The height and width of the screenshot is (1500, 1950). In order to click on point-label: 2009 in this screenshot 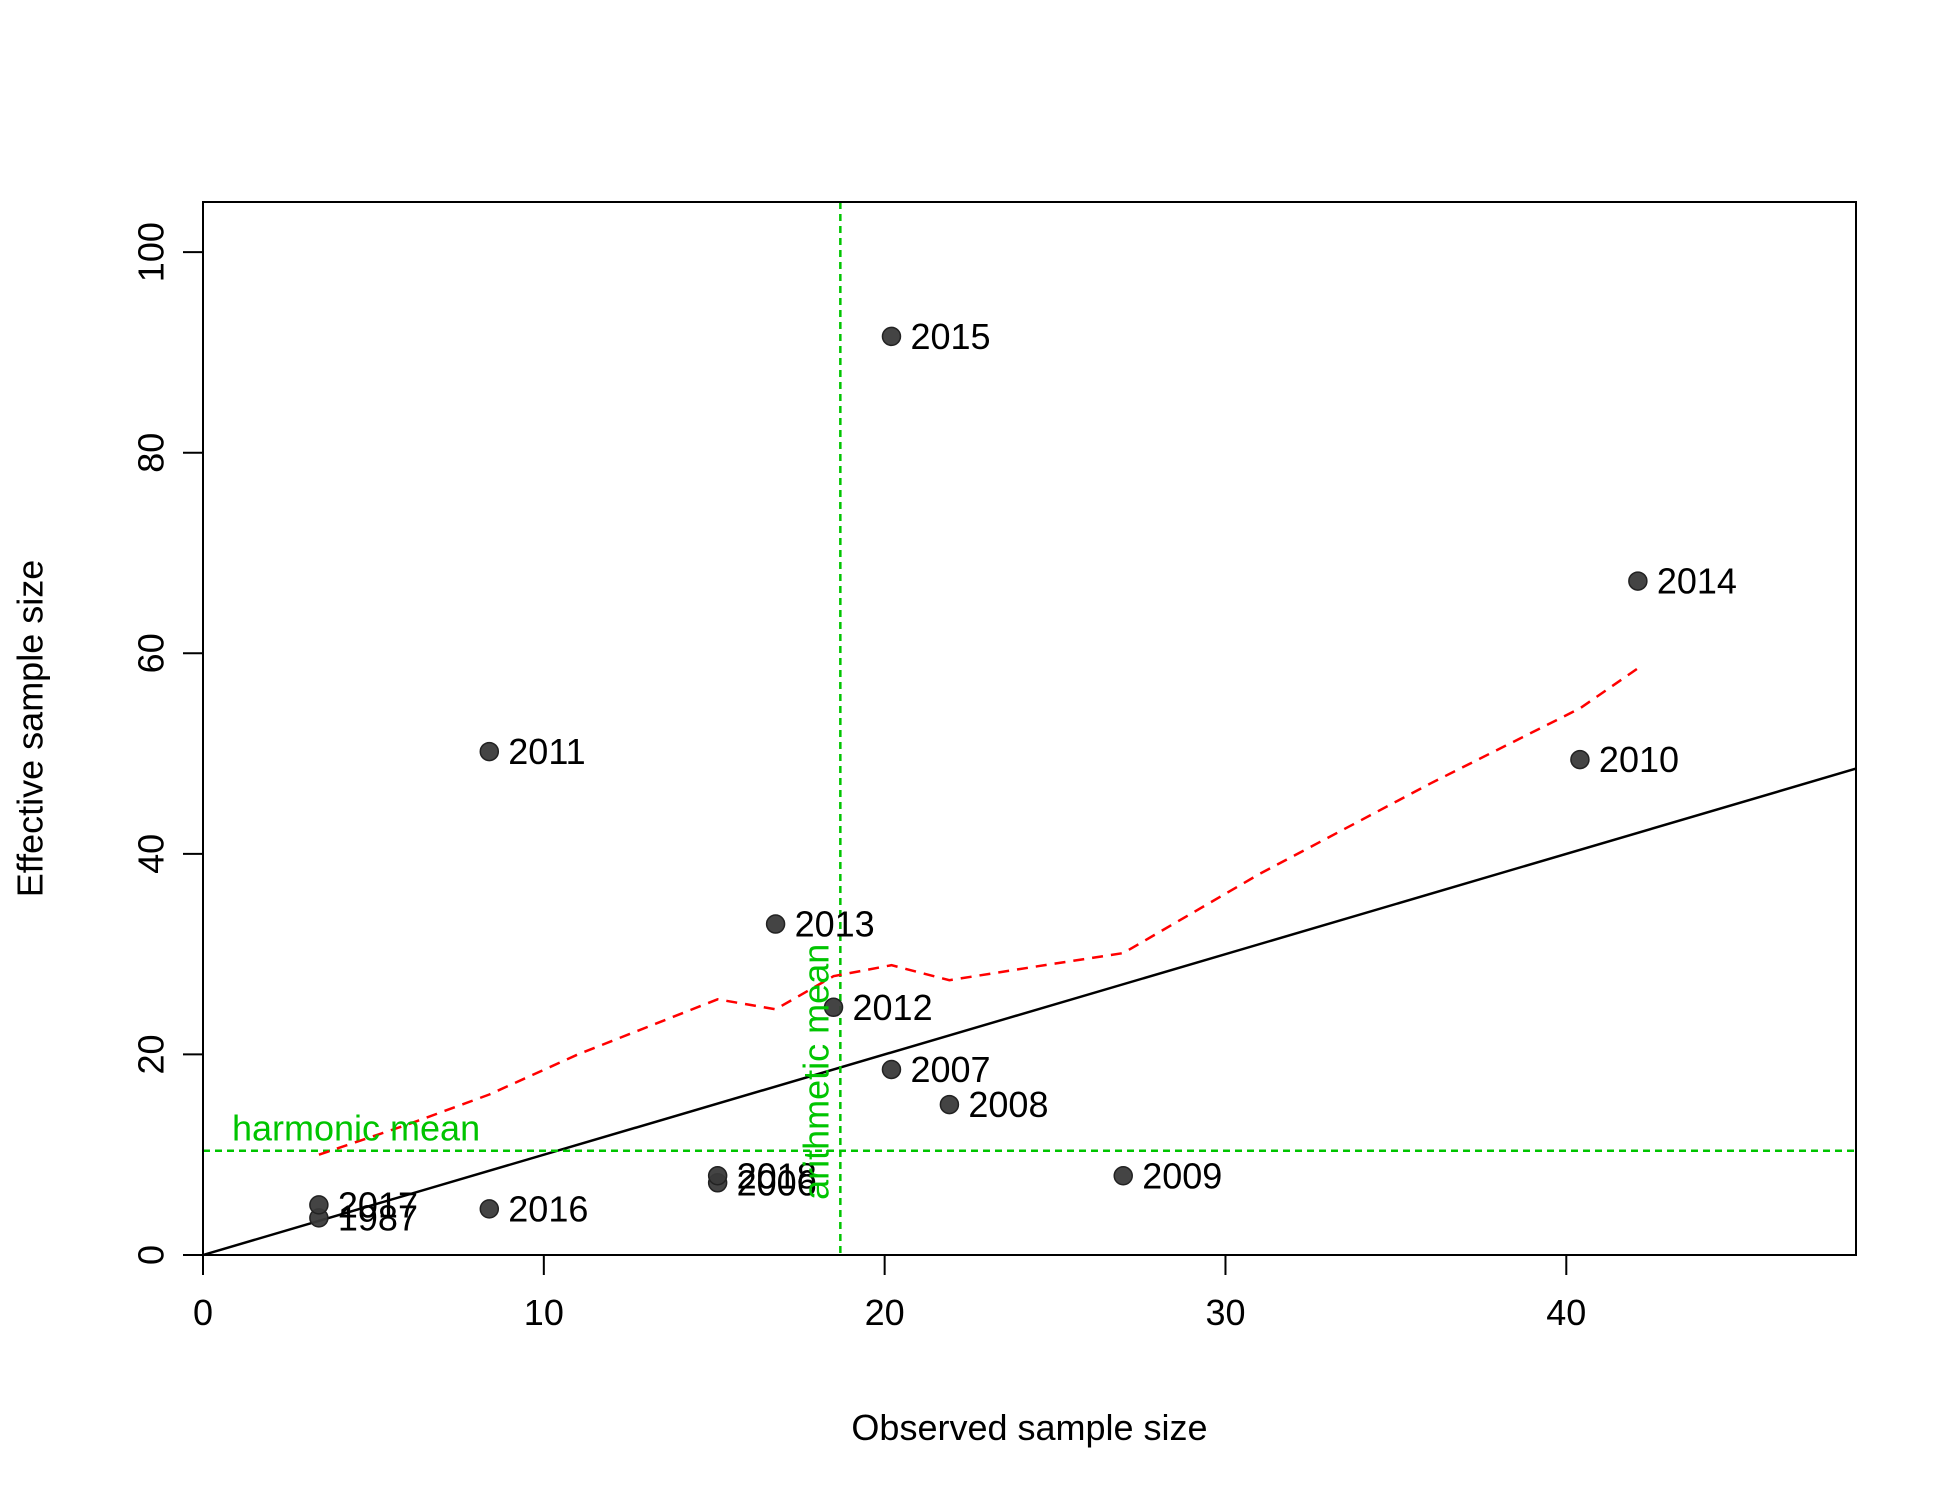, I will do `click(1182, 1175)`.